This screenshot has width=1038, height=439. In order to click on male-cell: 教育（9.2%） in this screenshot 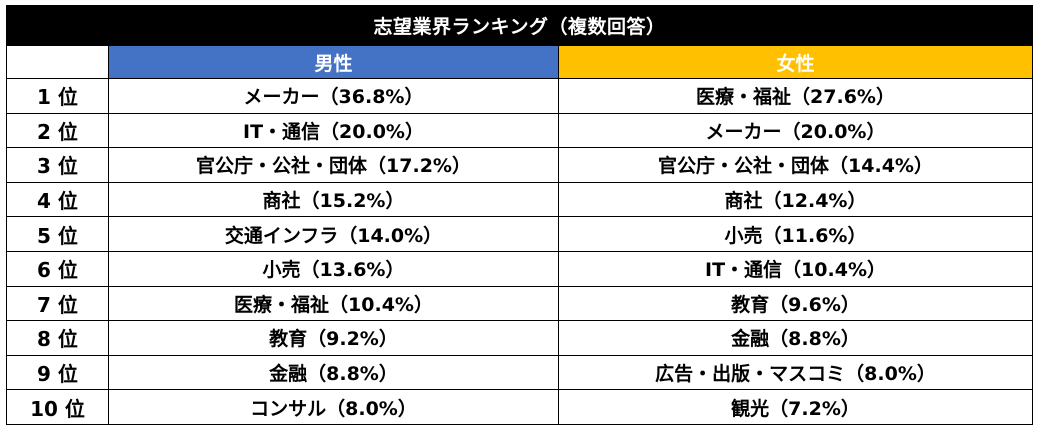, I will do `click(333, 338)`.